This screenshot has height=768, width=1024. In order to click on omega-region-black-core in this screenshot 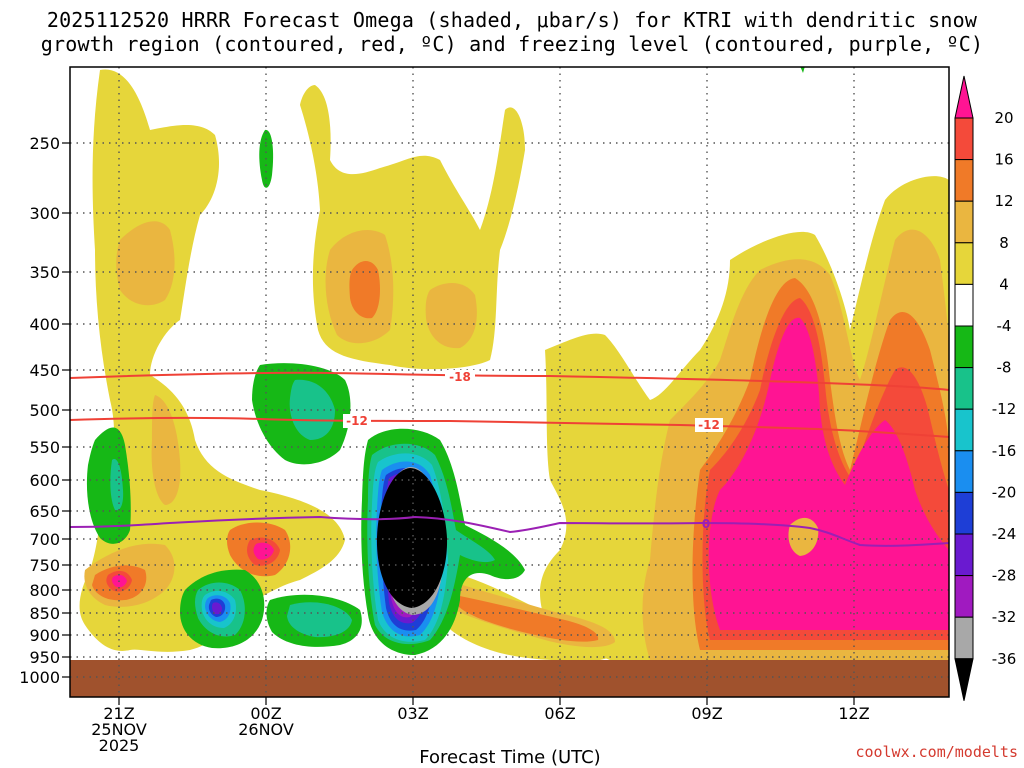, I will do `click(412, 538)`.